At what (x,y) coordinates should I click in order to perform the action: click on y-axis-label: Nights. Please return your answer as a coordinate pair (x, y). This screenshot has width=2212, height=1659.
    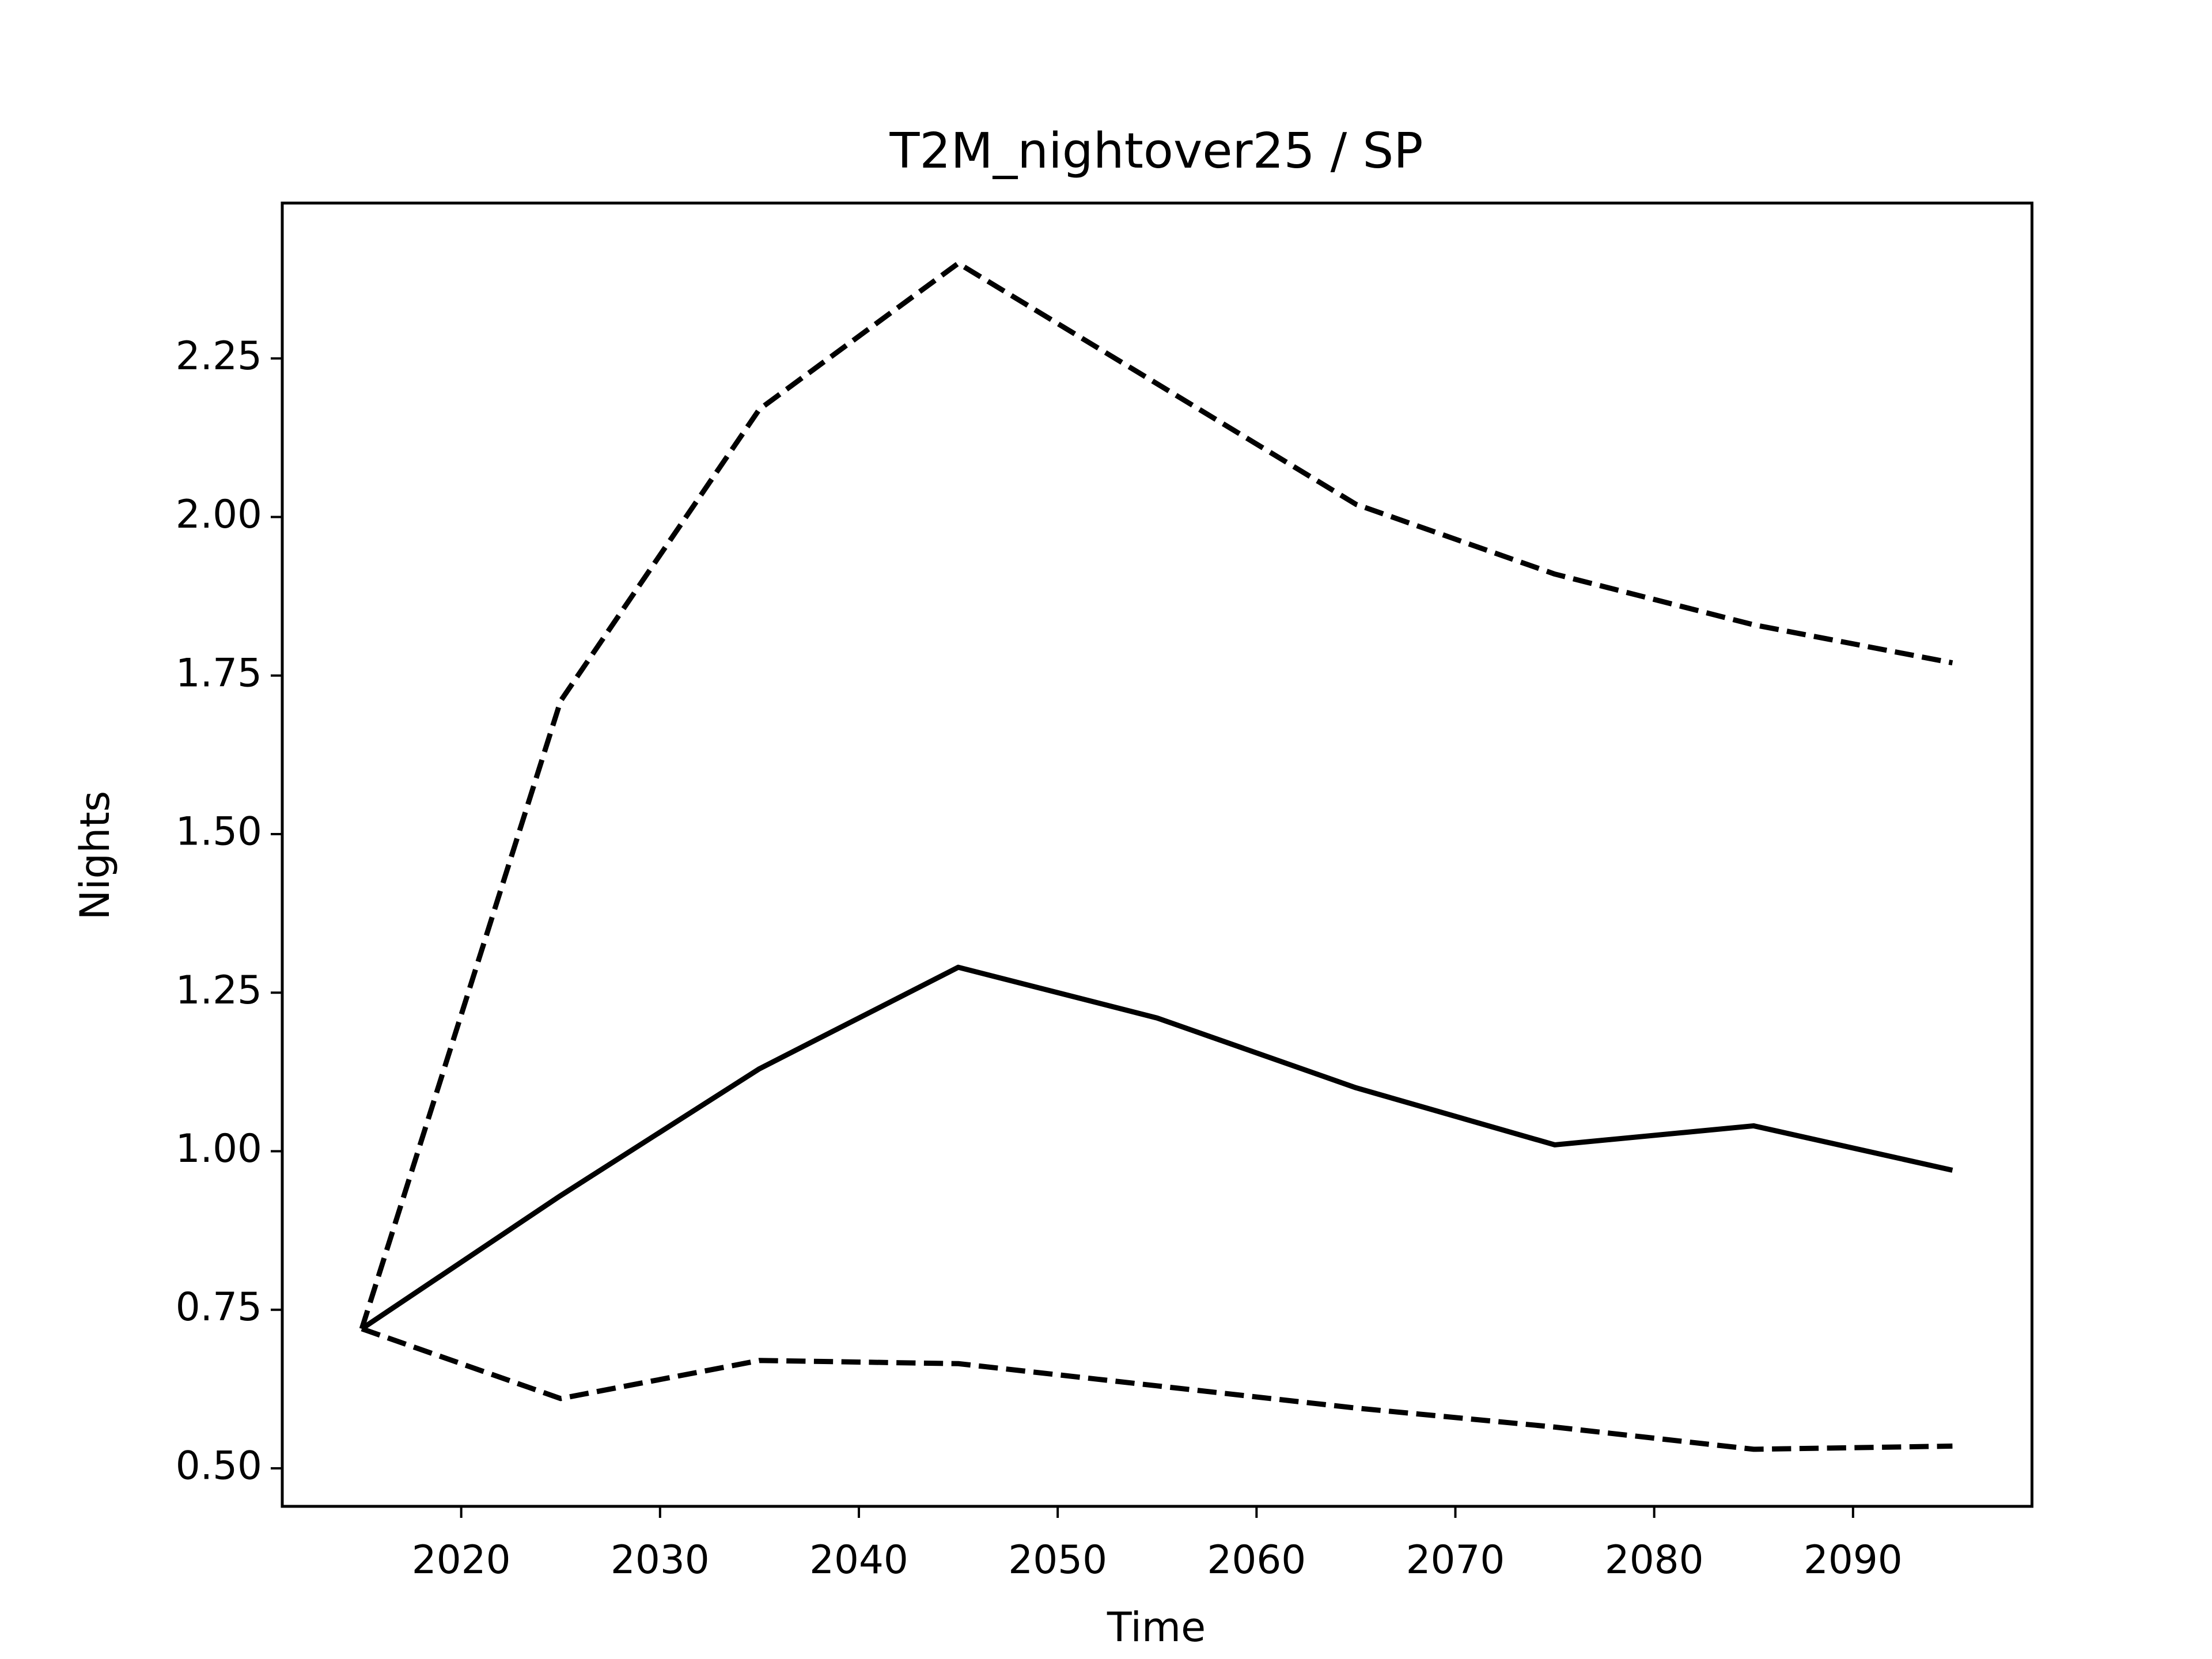
    Looking at the image, I should click on (95, 856).